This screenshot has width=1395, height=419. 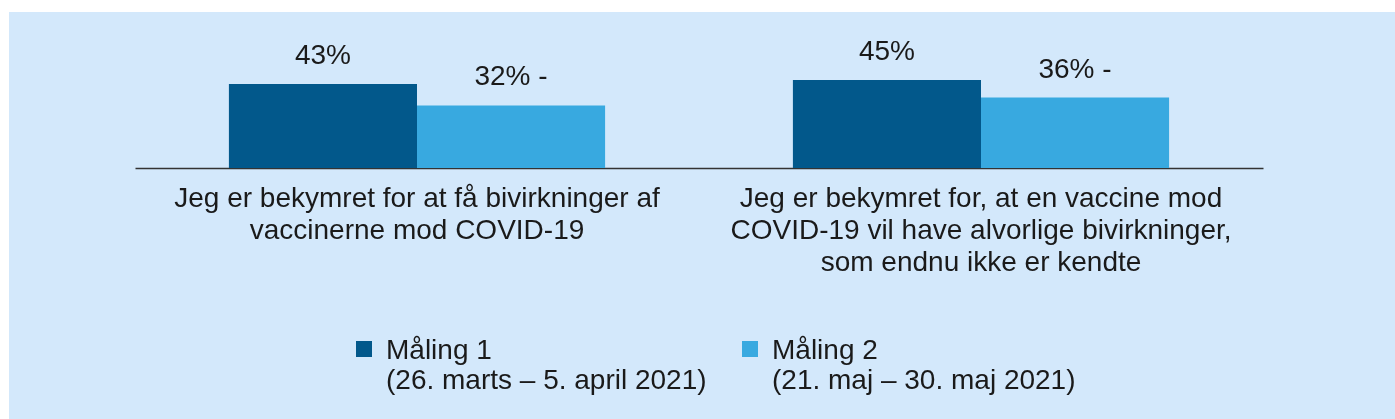 I want to click on x-tick-label: Jeg er bekymret for, at en vaccine mod COVID-19 vil have alvorlige bivirkninger, som endnu ikke er kendte, so click(x=981, y=229).